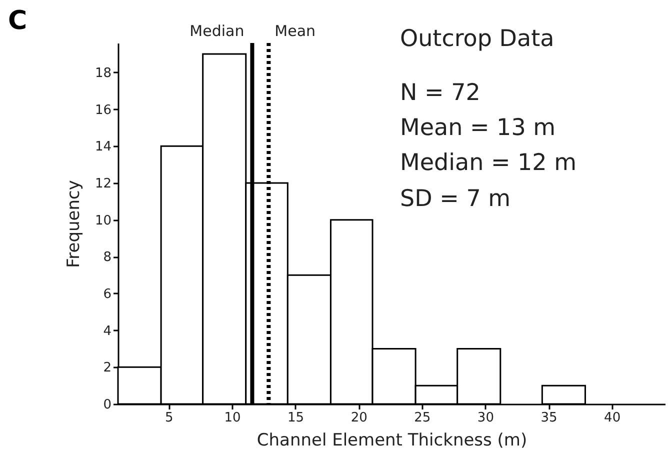  Describe the element at coordinates (103, 73) in the screenshot. I see `y-tick-label: 18` at that location.